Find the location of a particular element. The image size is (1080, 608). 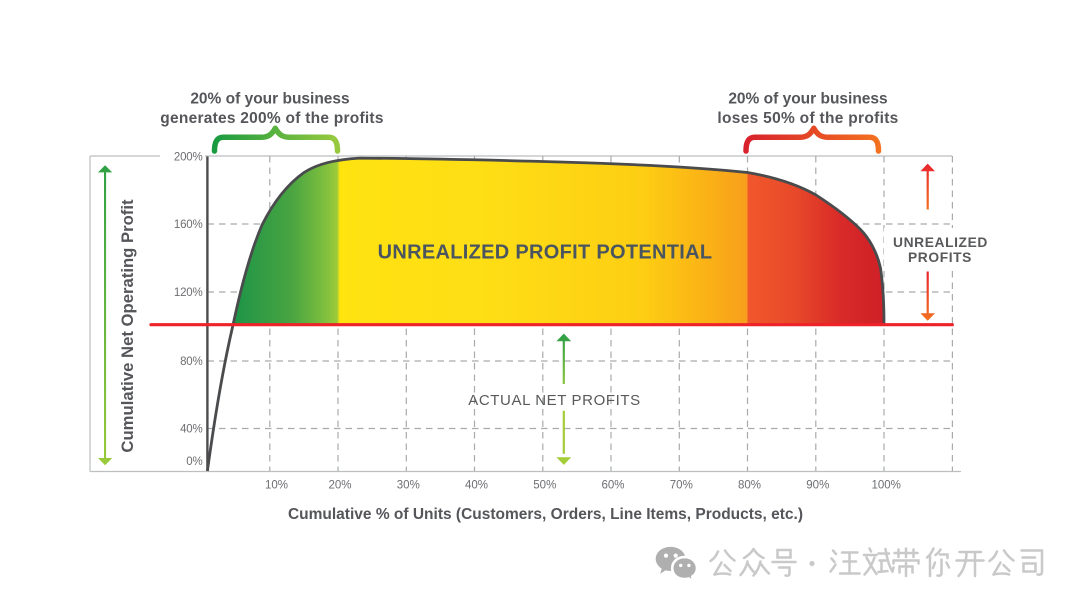

svg-text: UNREALIZED is located at coordinates (940, 242).